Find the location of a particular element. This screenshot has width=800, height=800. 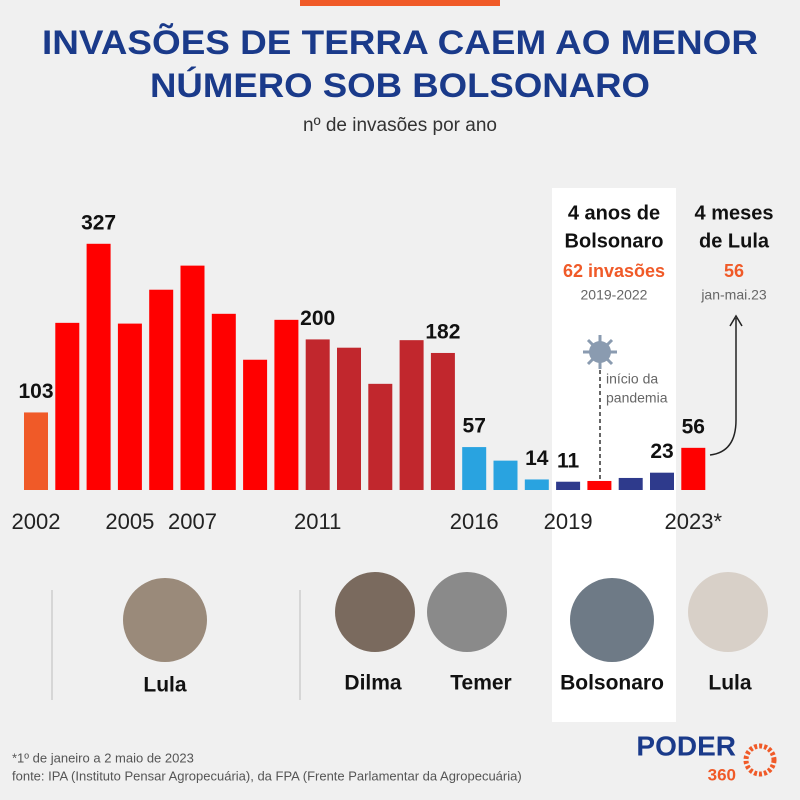

separators is located at coordinates (176, 645).